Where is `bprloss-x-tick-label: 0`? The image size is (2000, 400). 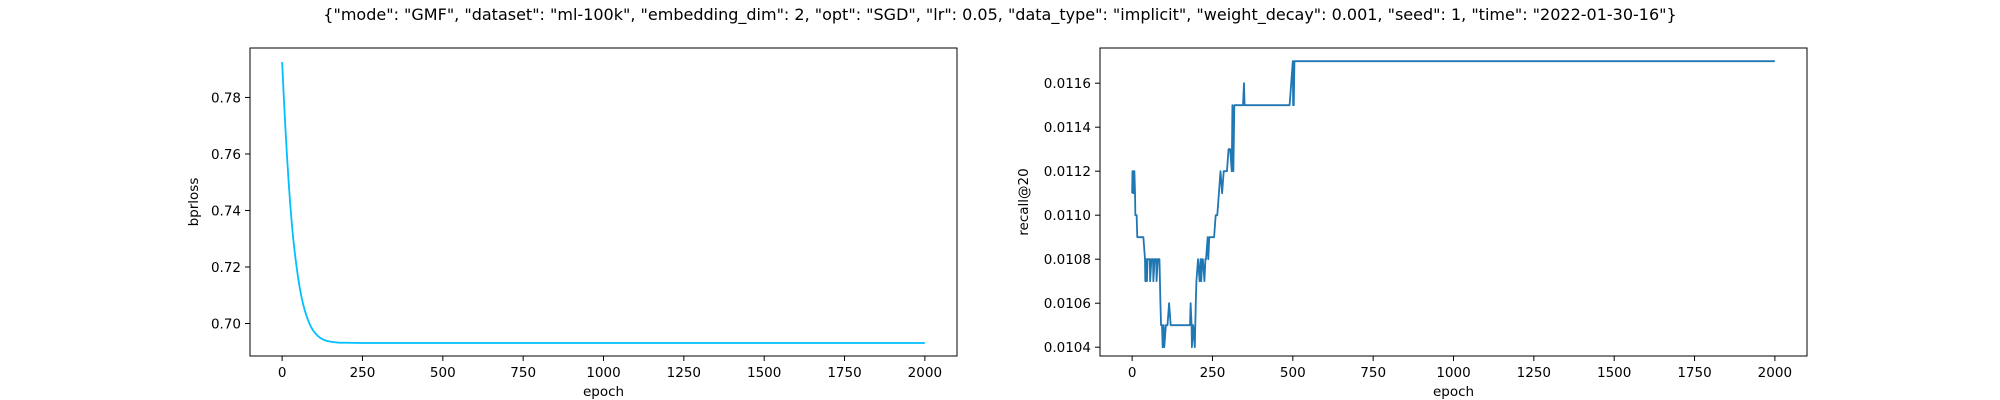
bprloss-x-tick-label: 0 is located at coordinates (282, 373).